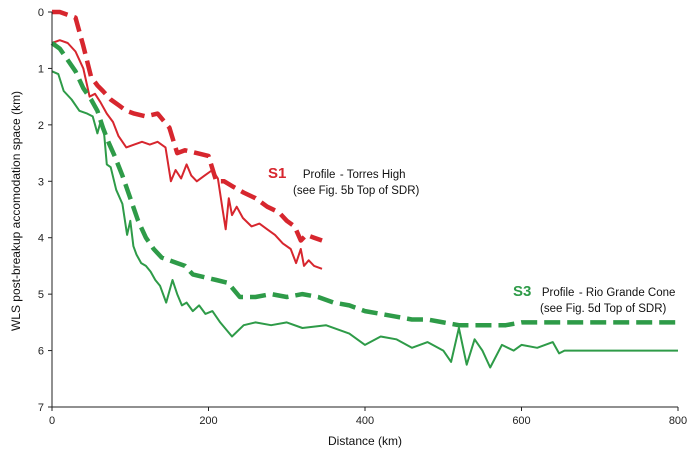  I want to click on x-tick-label: 400, so click(365, 421).